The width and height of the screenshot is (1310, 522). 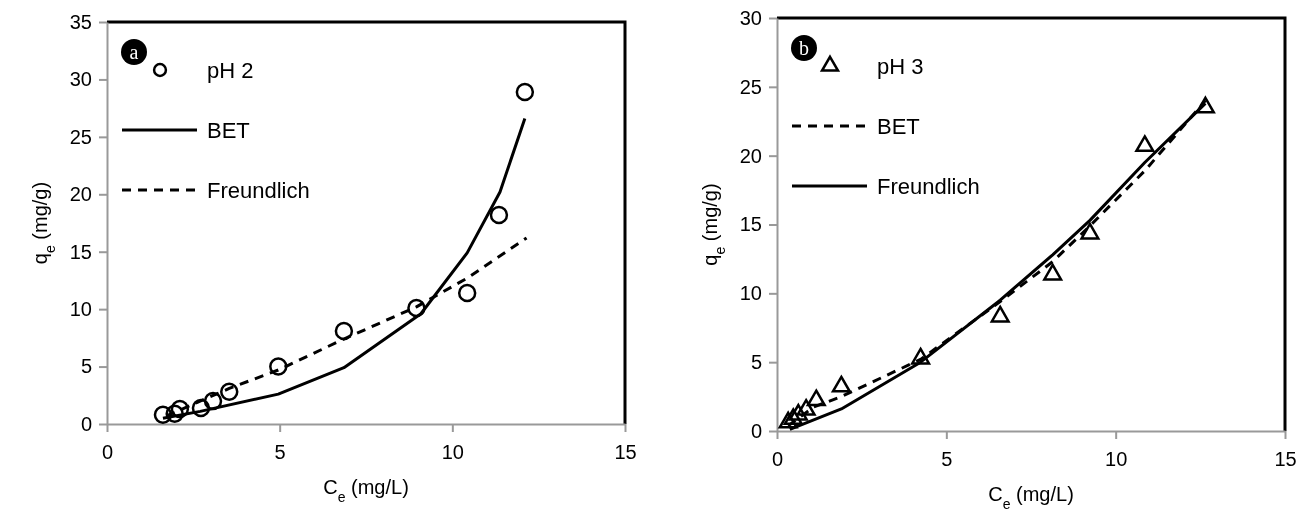 I want to click on annotation: a, so click(x=134, y=52).